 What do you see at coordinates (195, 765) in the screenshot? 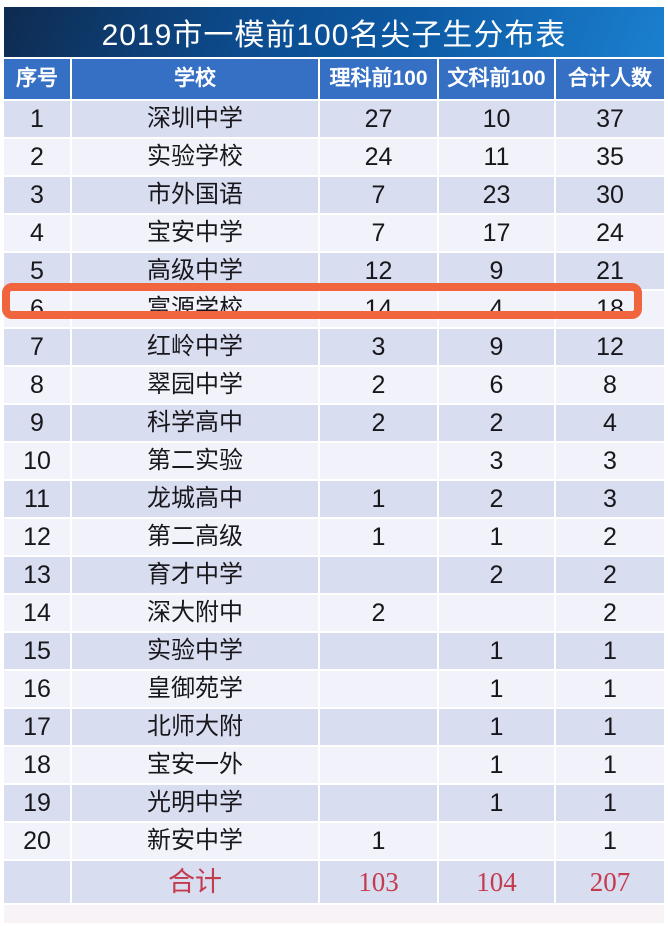
I see `cell-school: 宝安一外` at bounding box center [195, 765].